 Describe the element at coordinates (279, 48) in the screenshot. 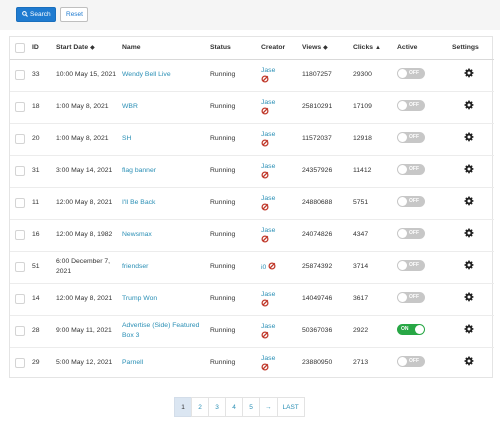

I see `header-creator: Creator` at that location.